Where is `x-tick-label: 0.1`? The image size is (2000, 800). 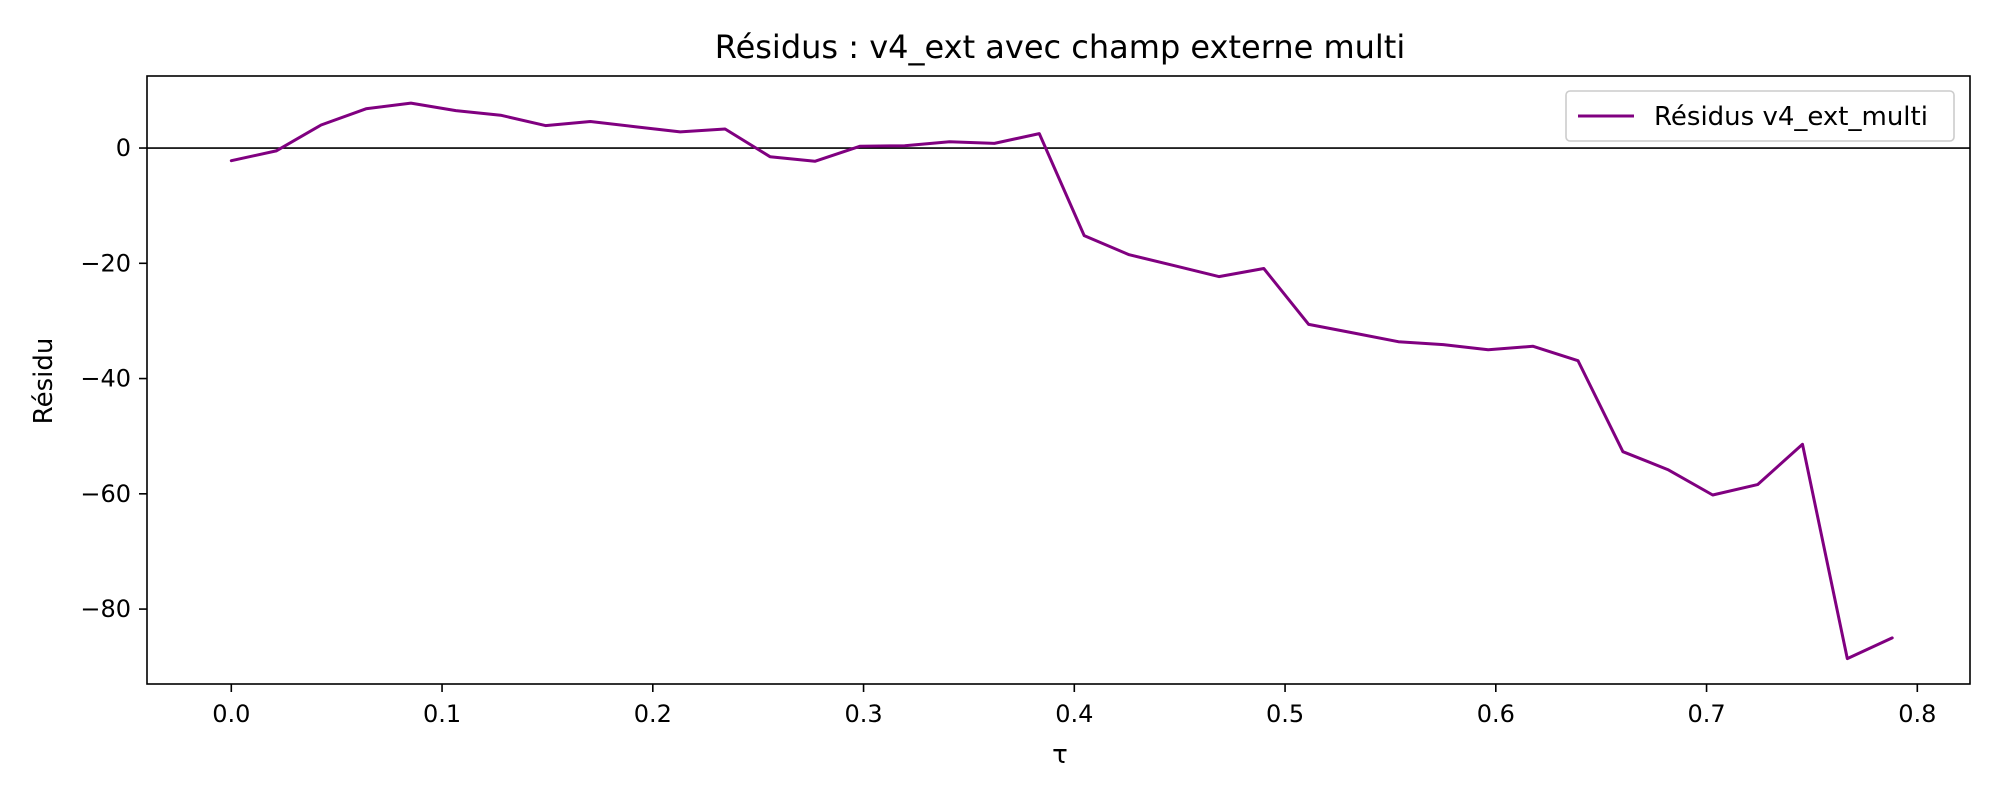
x-tick-label: 0.1 is located at coordinates (442, 714).